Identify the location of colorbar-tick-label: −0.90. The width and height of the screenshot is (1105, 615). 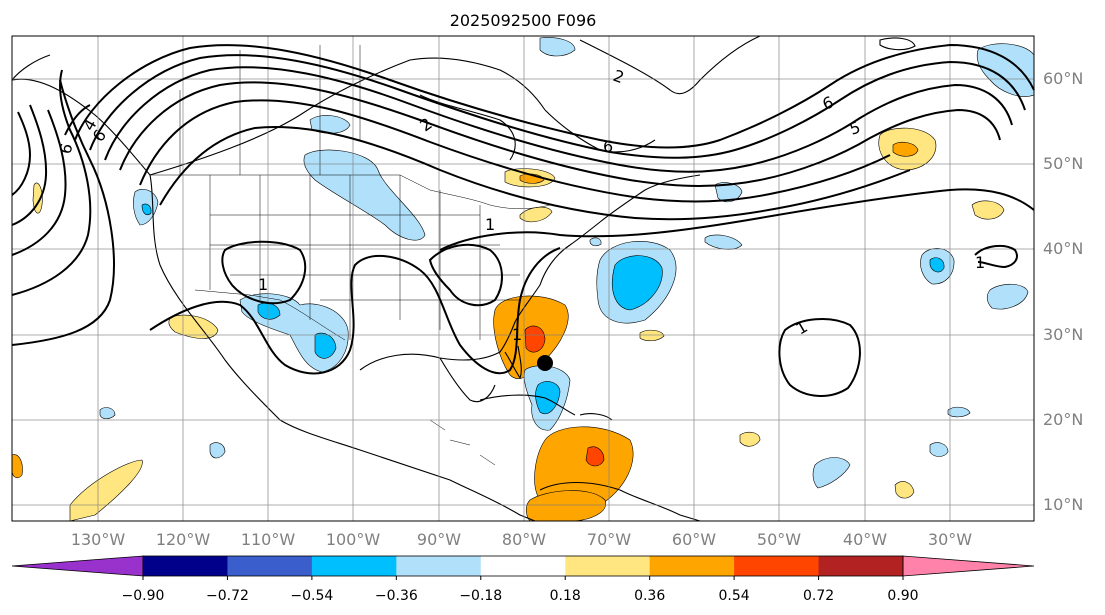
(143, 596).